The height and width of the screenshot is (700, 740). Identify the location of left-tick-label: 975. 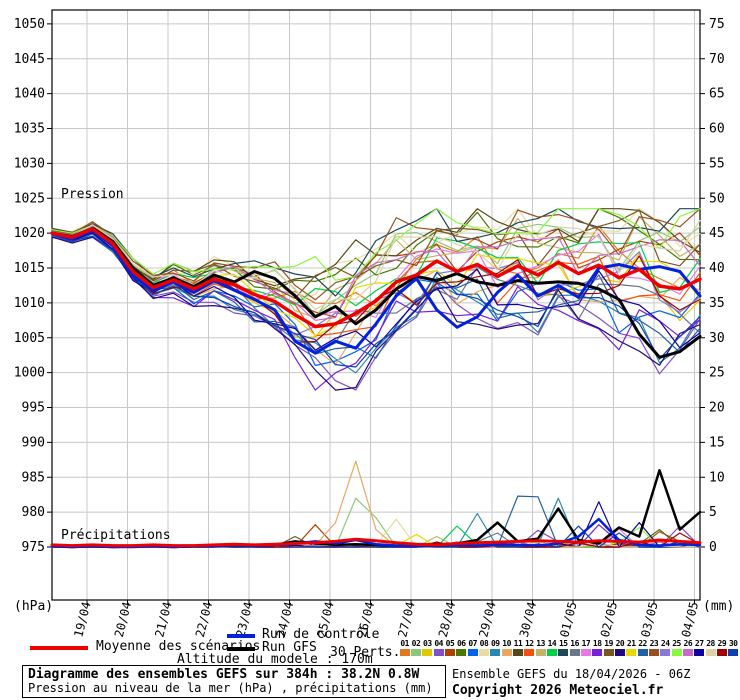
(33, 547).